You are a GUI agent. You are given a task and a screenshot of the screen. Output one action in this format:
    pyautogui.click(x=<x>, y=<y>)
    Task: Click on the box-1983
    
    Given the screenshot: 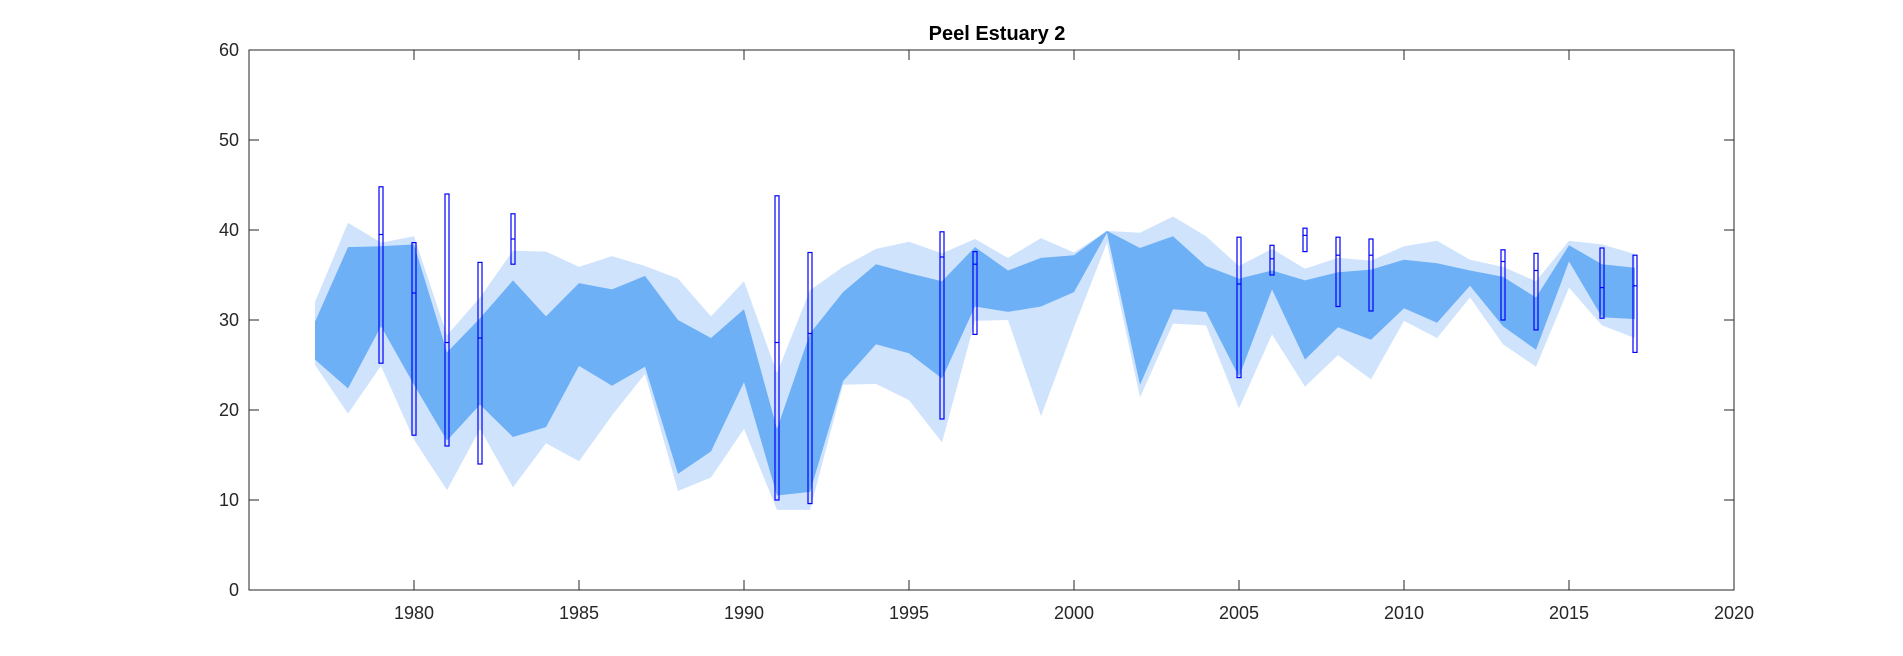 What is the action you would take?
    pyautogui.click(x=513, y=239)
    